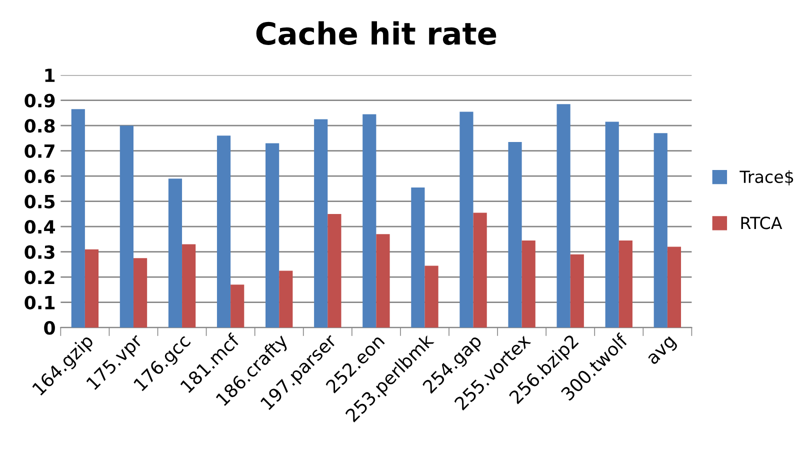 The image size is (809, 455). I want to click on legend-label: Trace$, so click(767, 178).